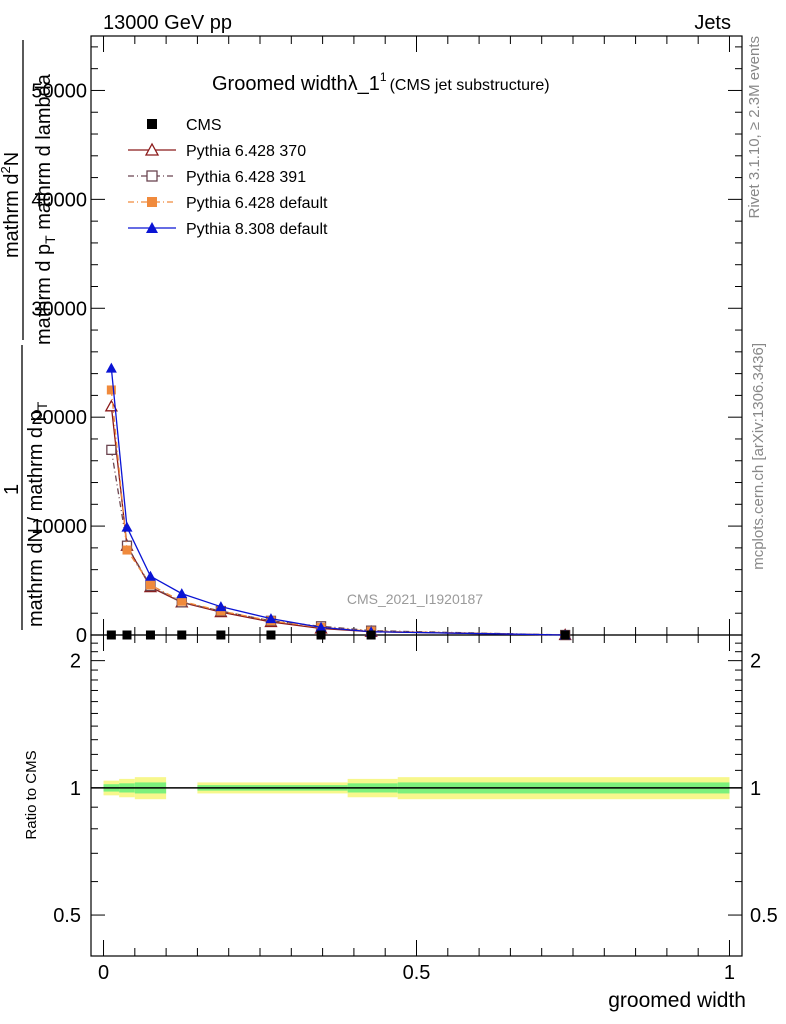 Image resolution: width=786 pixels, height=1024 pixels. What do you see at coordinates (417, 973) in the screenshot?
I see `ratio-x-tick-label: 0.5` at bounding box center [417, 973].